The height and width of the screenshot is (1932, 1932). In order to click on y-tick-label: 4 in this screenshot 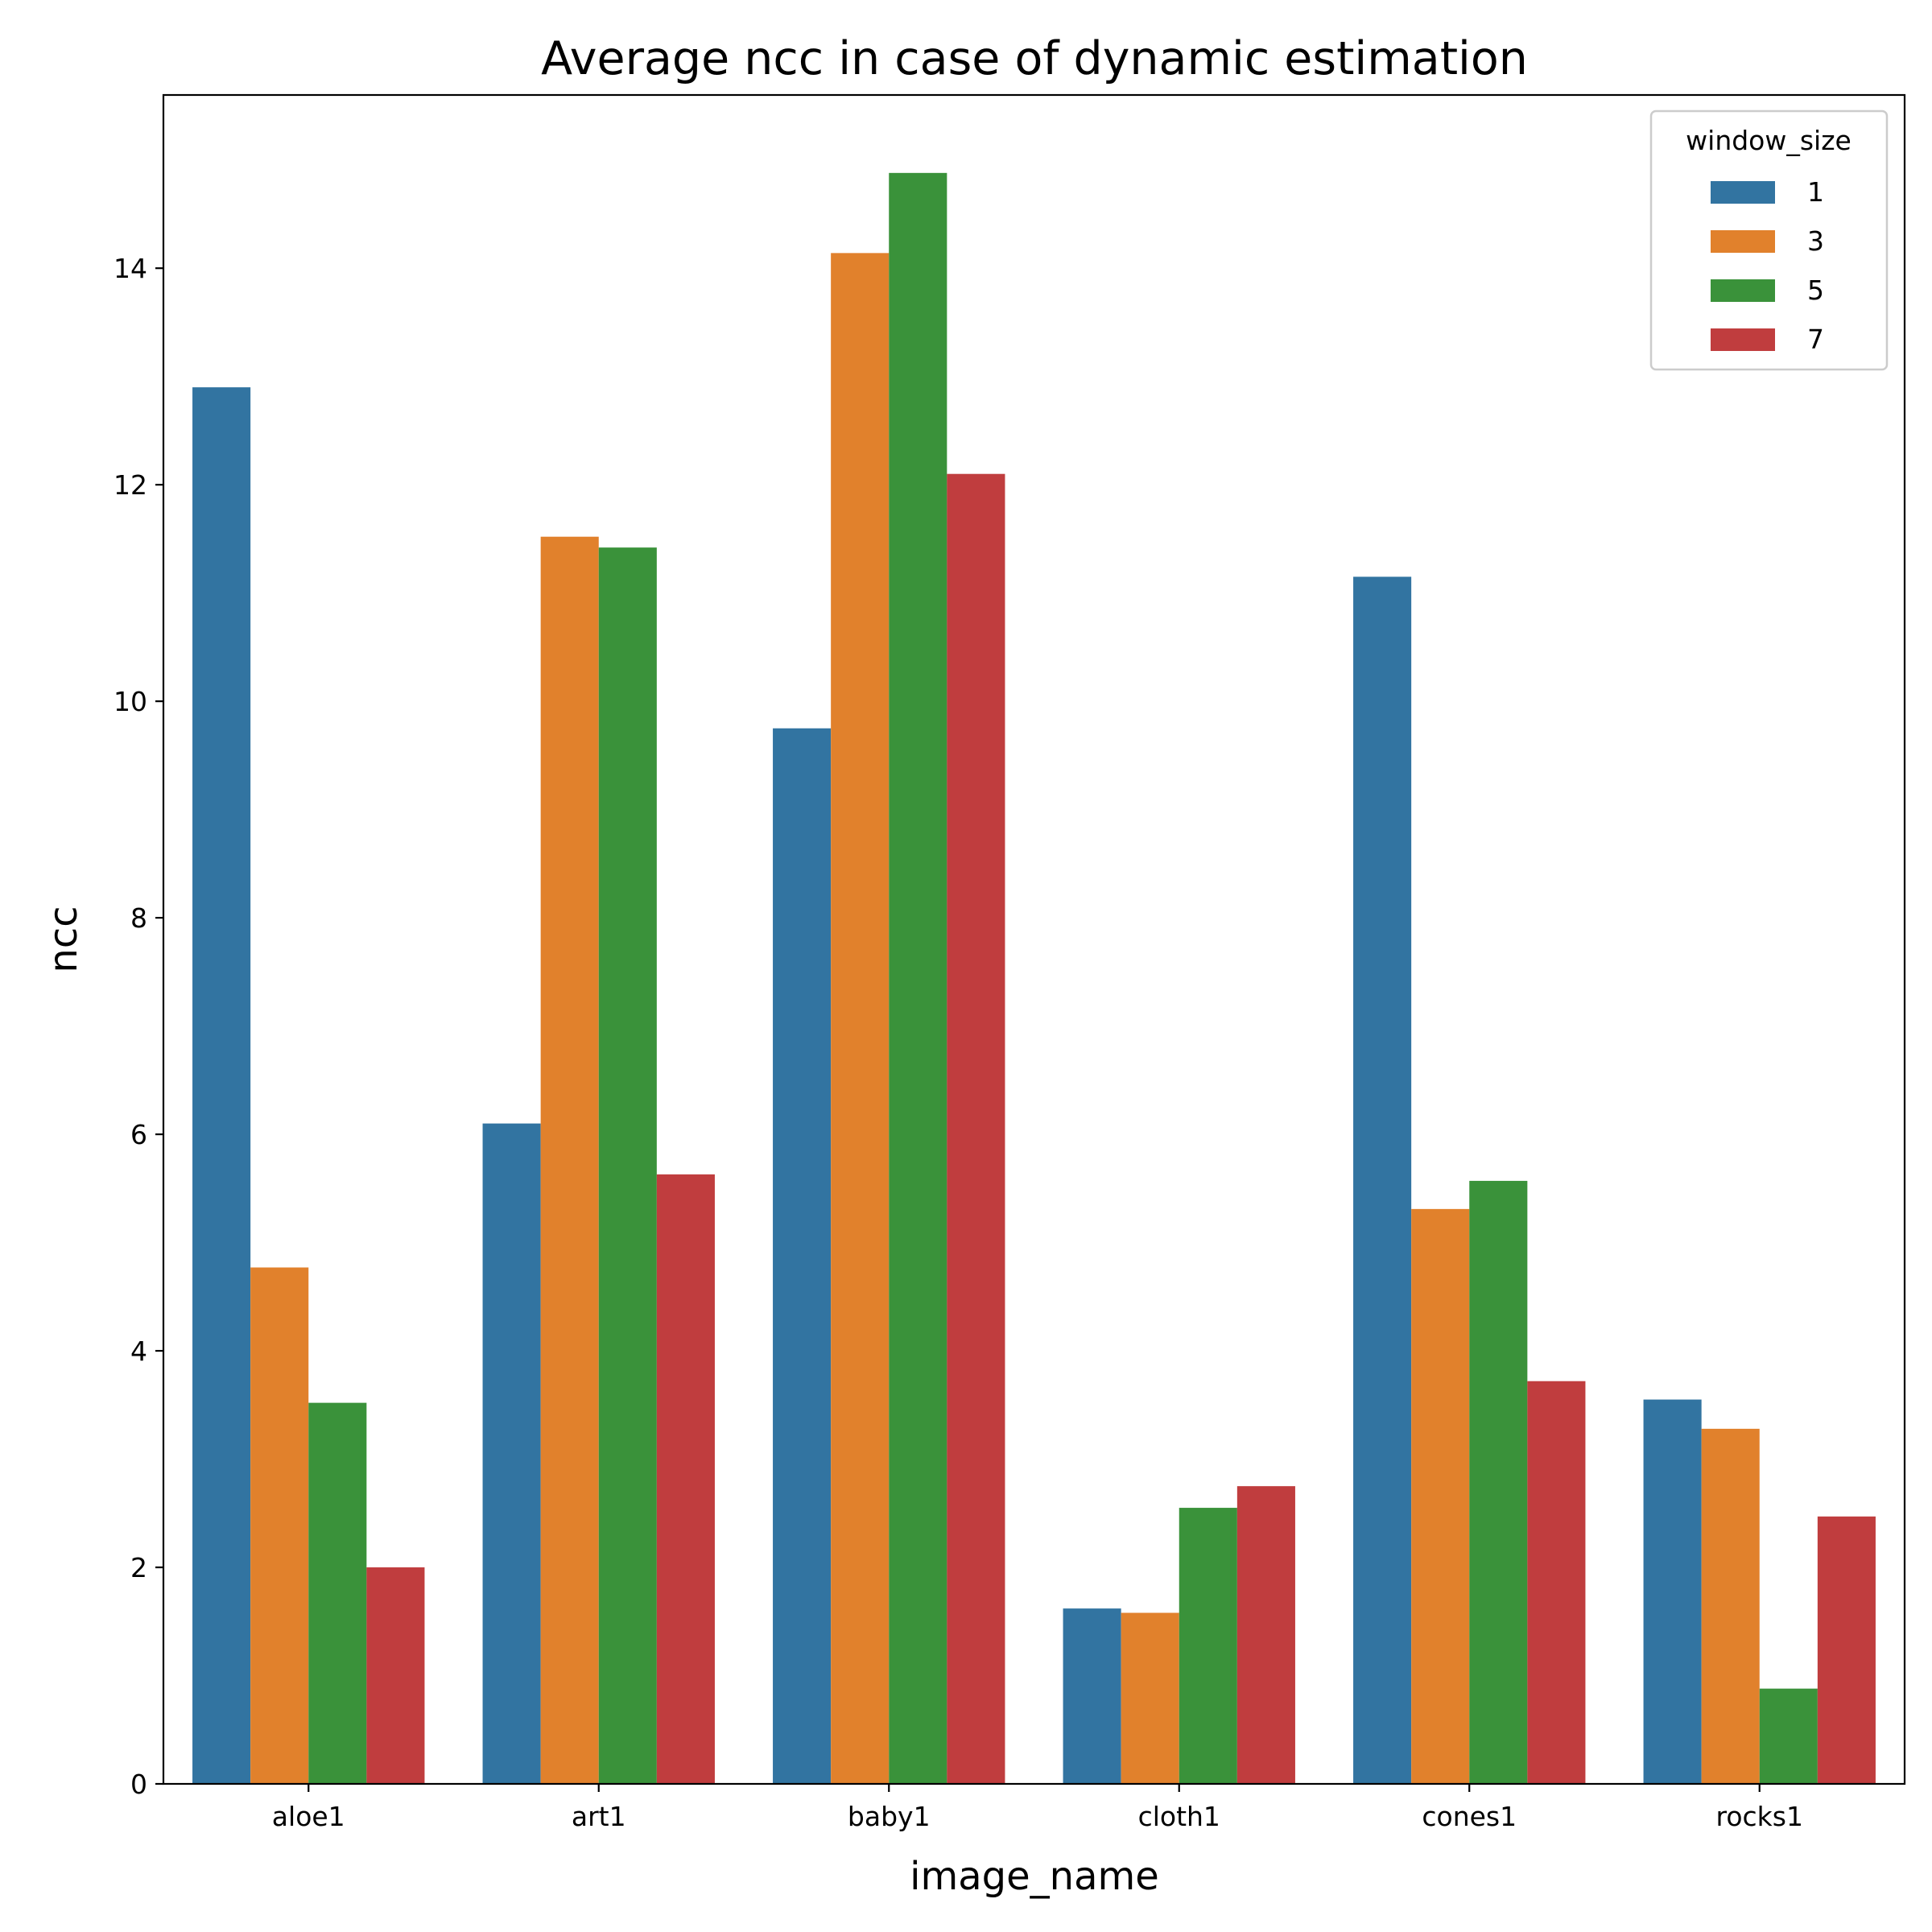, I will do `click(138, 1351)`.